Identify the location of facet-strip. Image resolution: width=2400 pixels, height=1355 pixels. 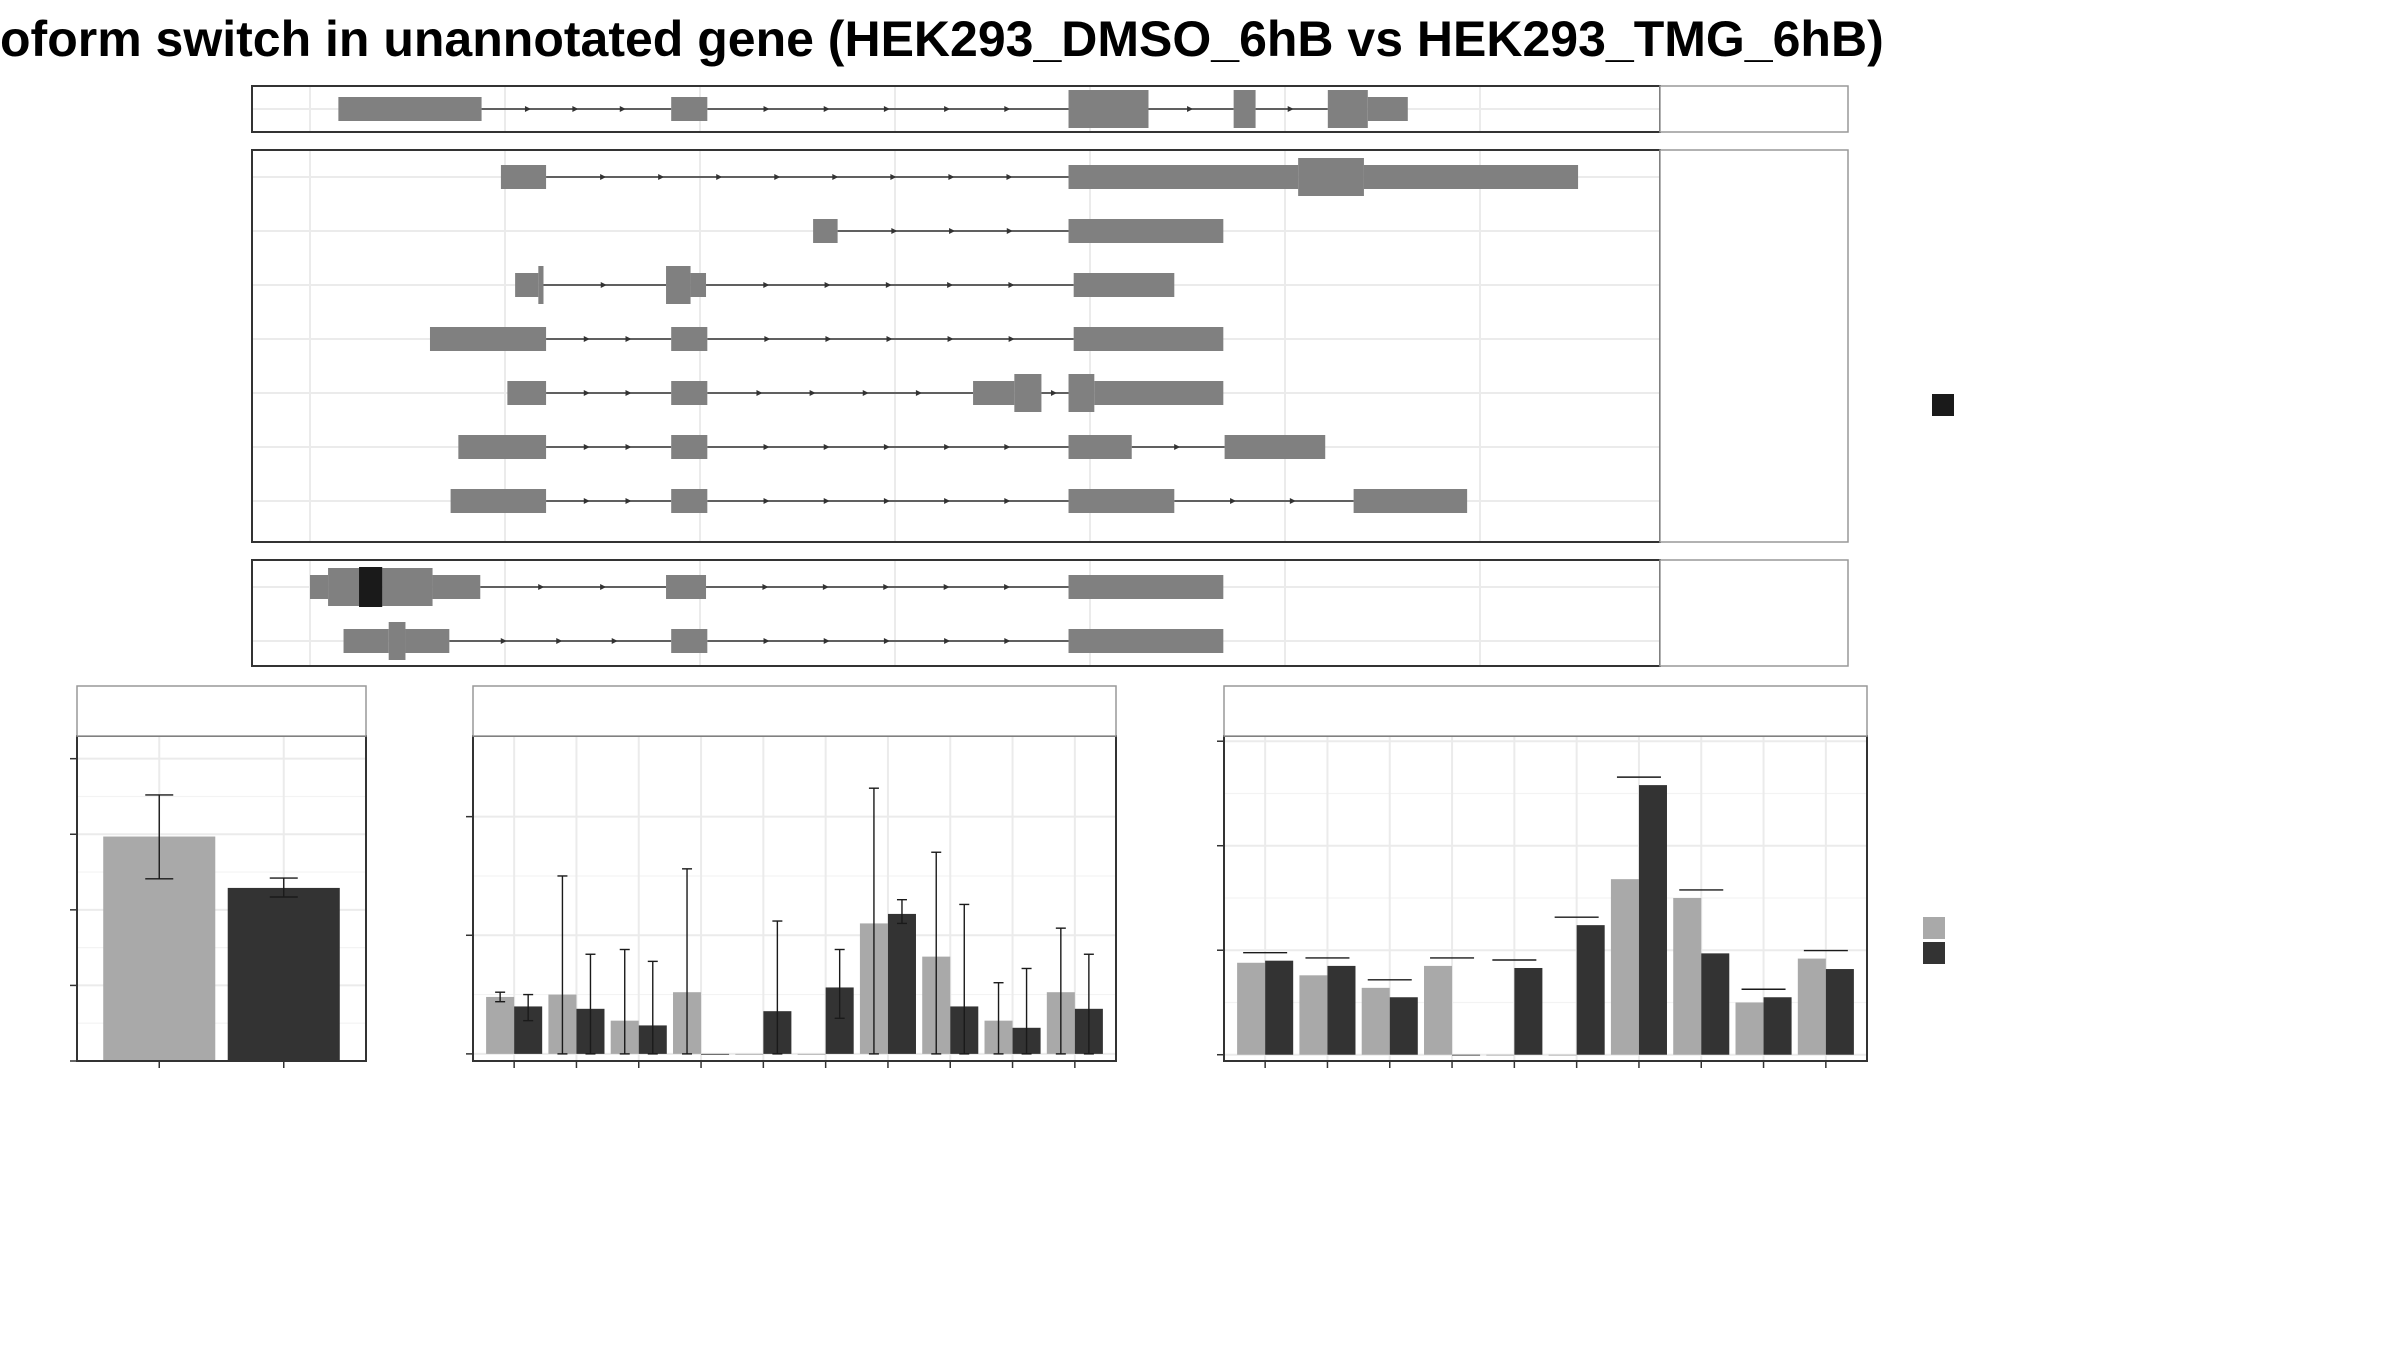
(1545, 711).